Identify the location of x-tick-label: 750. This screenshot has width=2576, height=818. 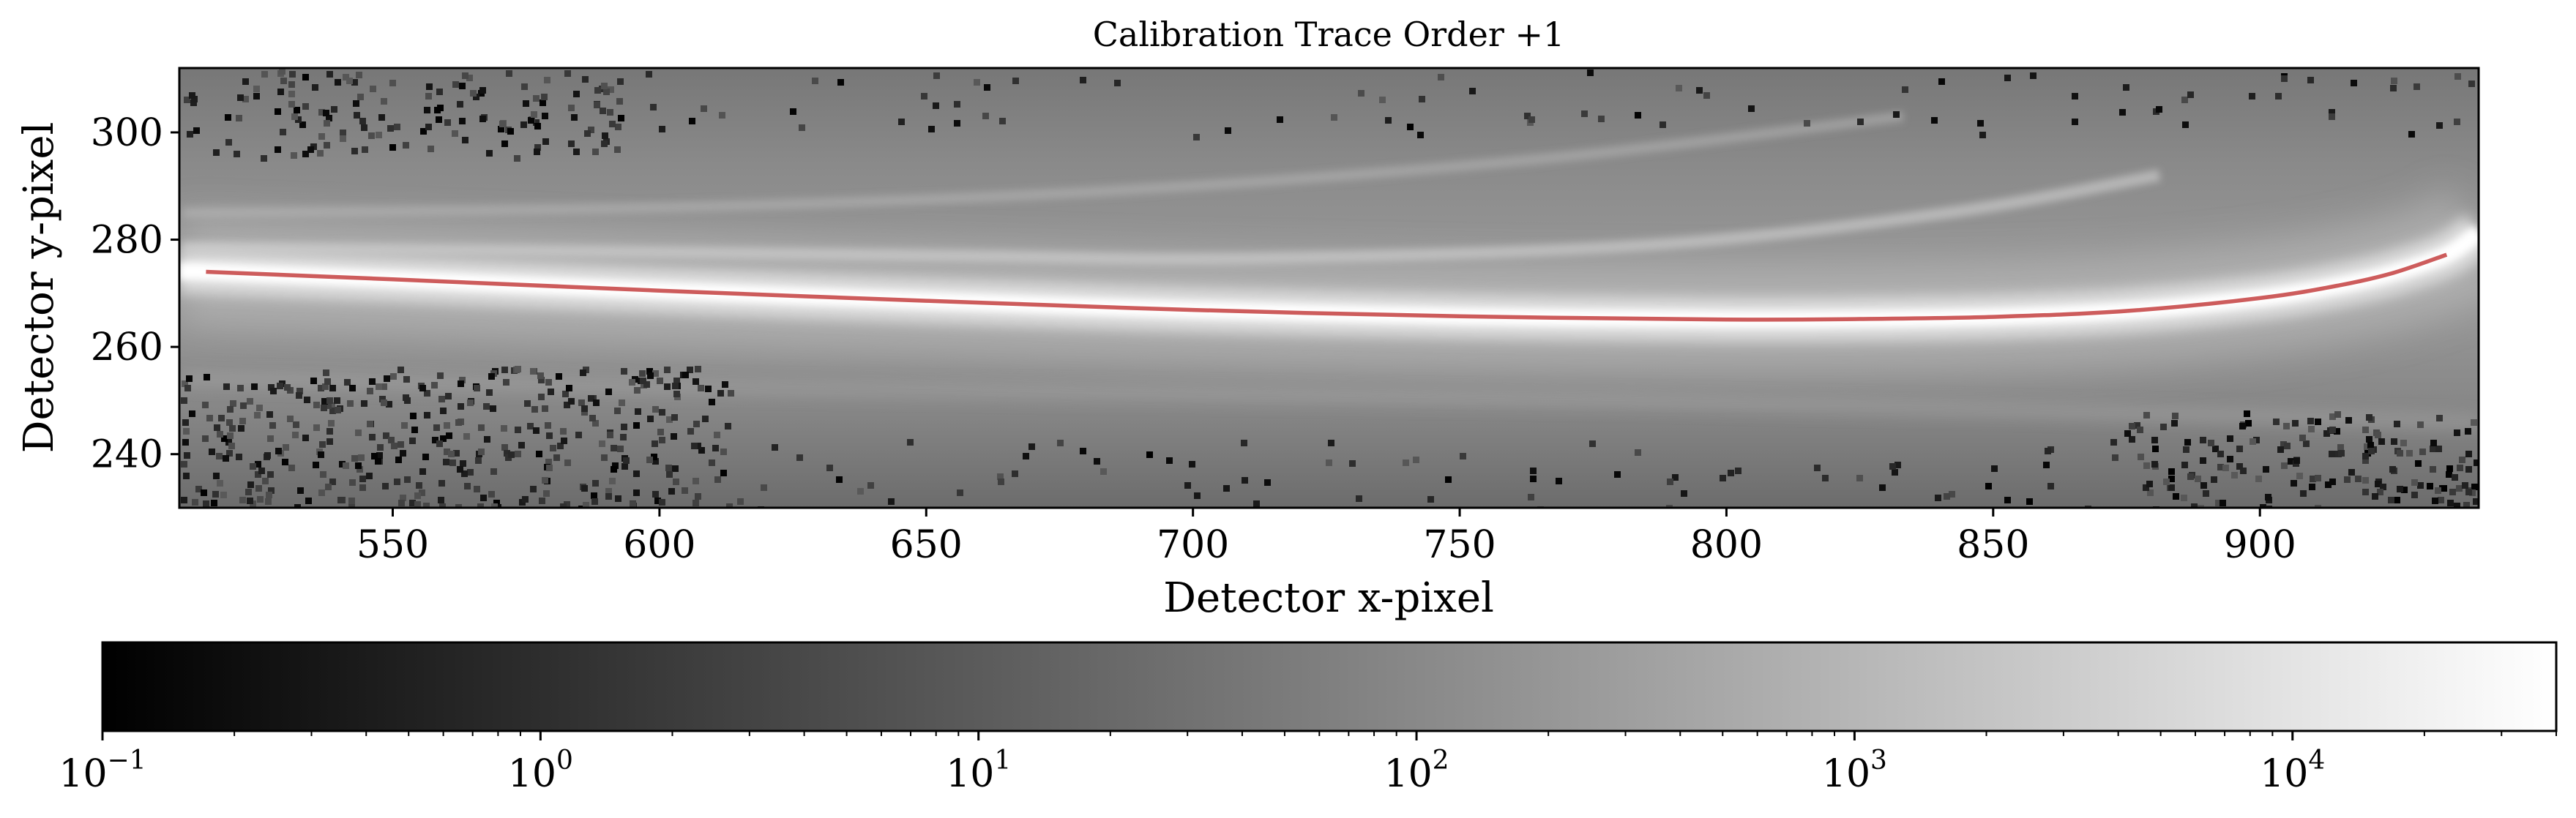
(1459, 545).